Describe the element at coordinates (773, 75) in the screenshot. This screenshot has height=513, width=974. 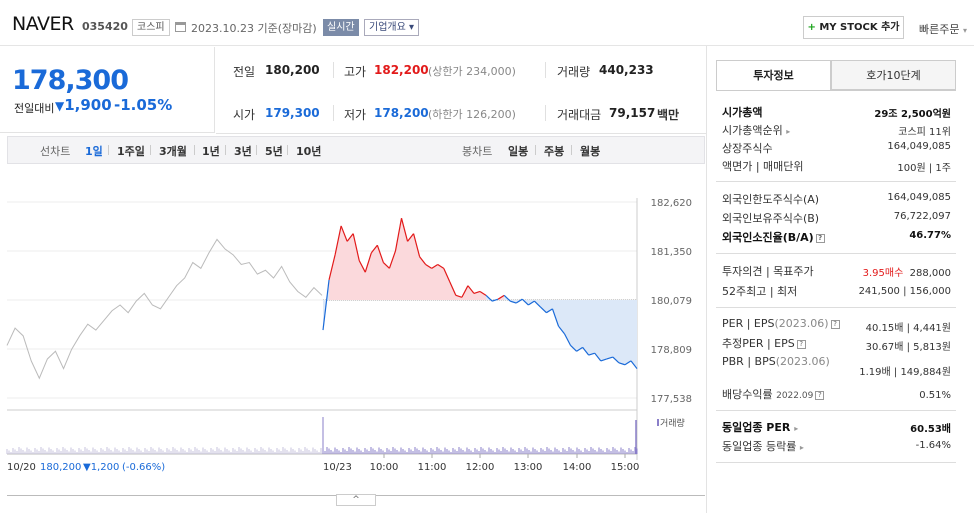
I see `tab-investment-info: 투자정보` at that location.